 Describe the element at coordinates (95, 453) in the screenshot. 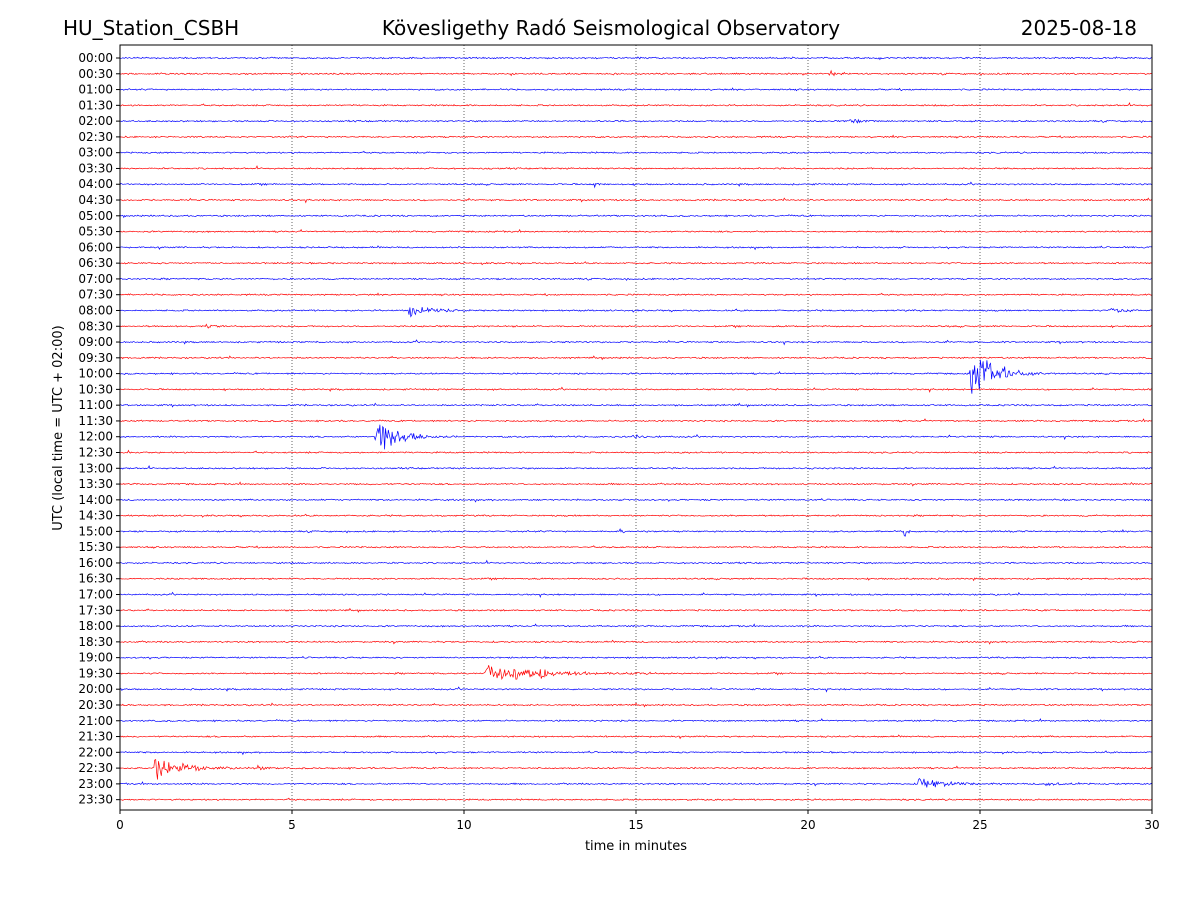

I see `y-tick-label: 12:30` at that location.